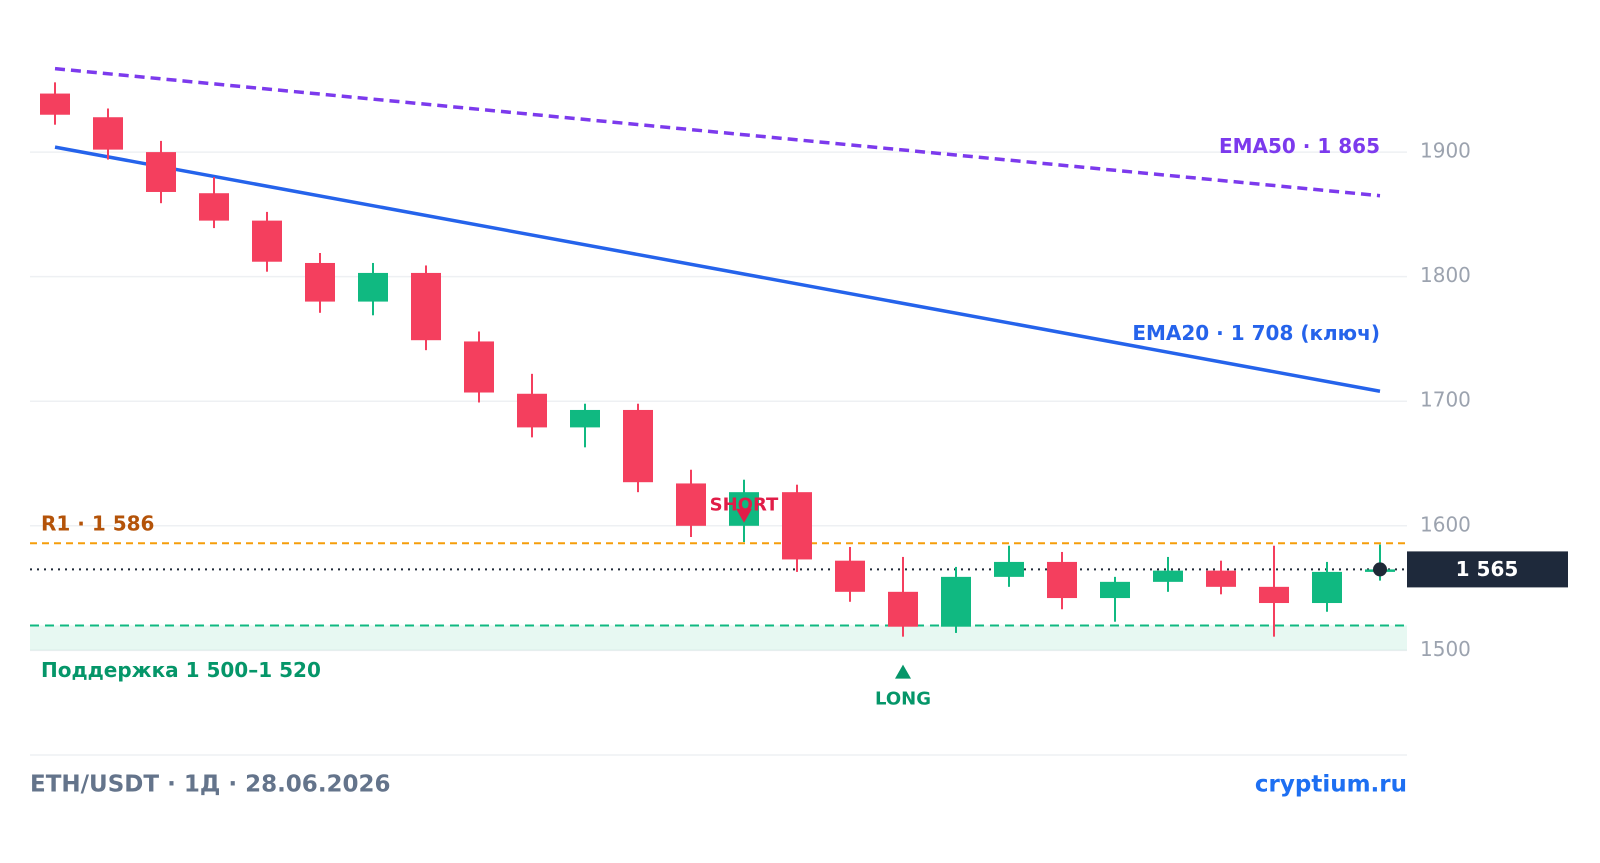 The height and width of the screenshot is (863, 1600). I want to click on price-tag, so click(1487, 569).